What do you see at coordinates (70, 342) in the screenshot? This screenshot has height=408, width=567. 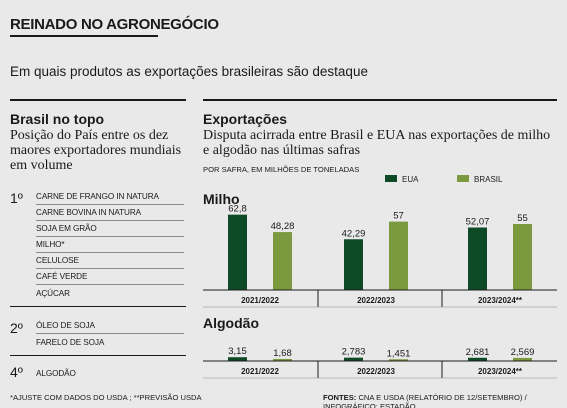 I see `list-item: FARELO DE SOJA` at bounding box center [70, 342].